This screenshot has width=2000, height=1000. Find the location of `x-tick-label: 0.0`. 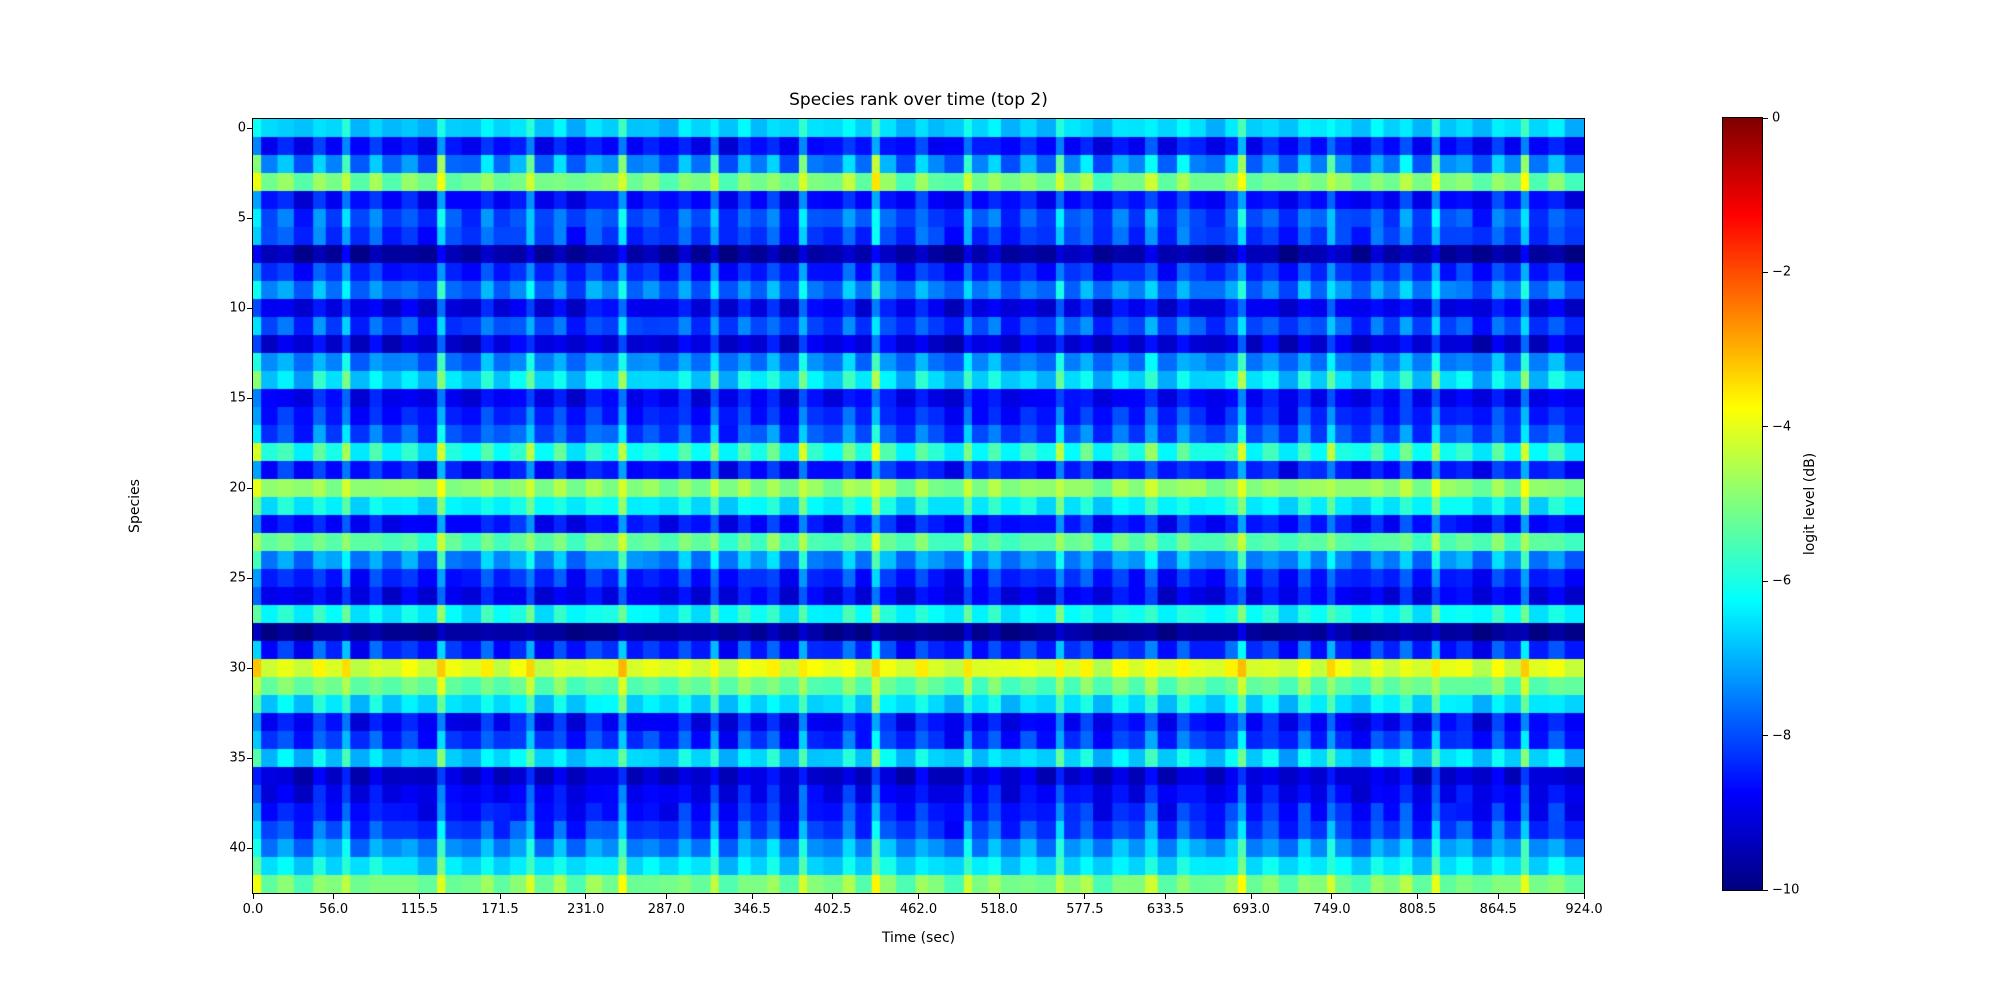

x-tick-label: 0.0 is located at coordinates (253, 909).